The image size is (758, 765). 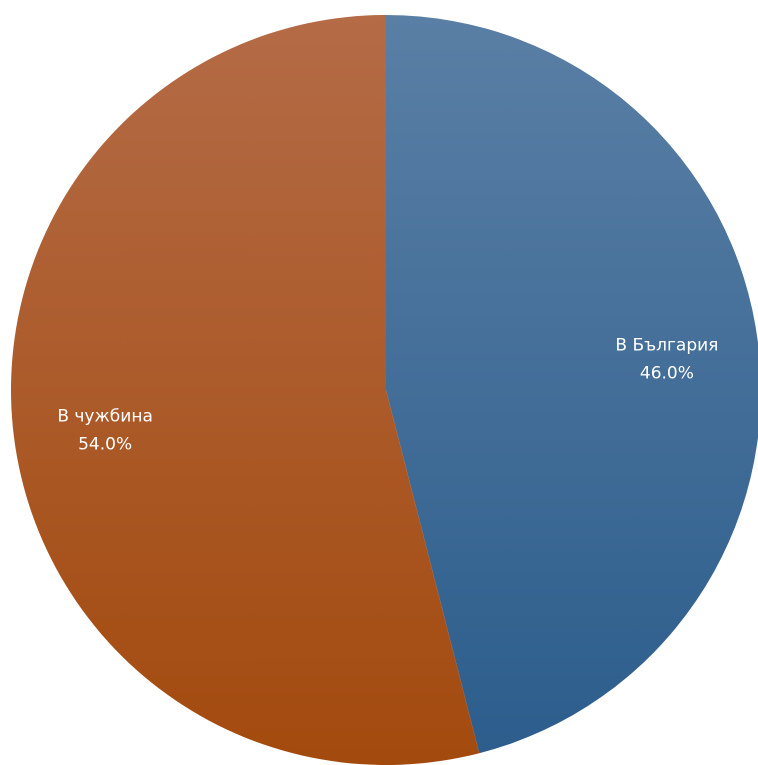 What do you see at coordinates (666, 346) in the screenshot?
I see `data-label-category: В България` at bounding box center [666, 346].